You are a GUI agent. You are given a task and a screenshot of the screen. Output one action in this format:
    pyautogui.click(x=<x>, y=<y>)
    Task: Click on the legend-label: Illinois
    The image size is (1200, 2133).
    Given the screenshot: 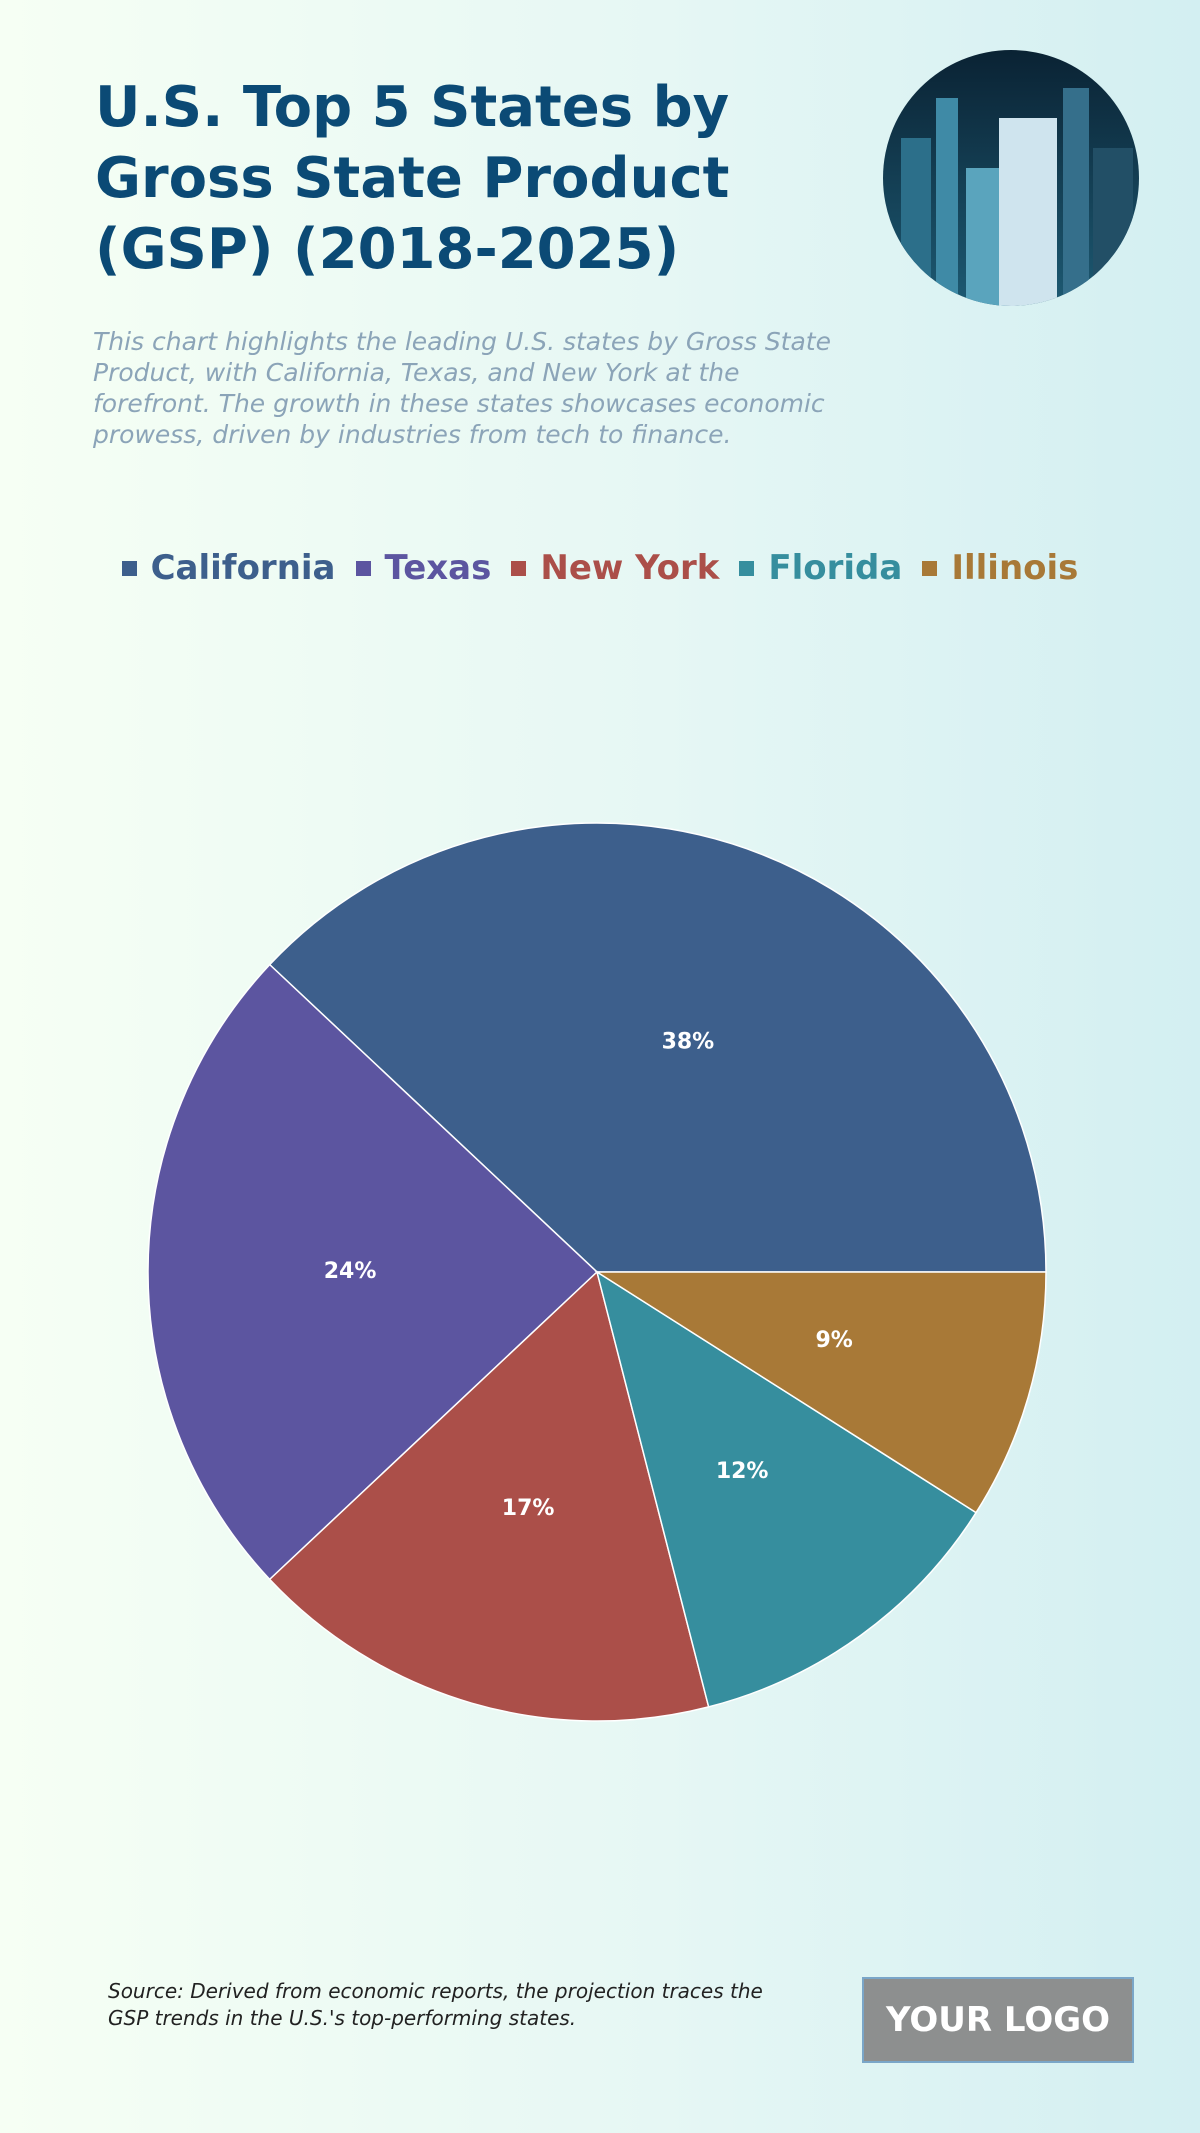 What is the action you would take?
    pyautogui.click(x=1015, y=568)
    